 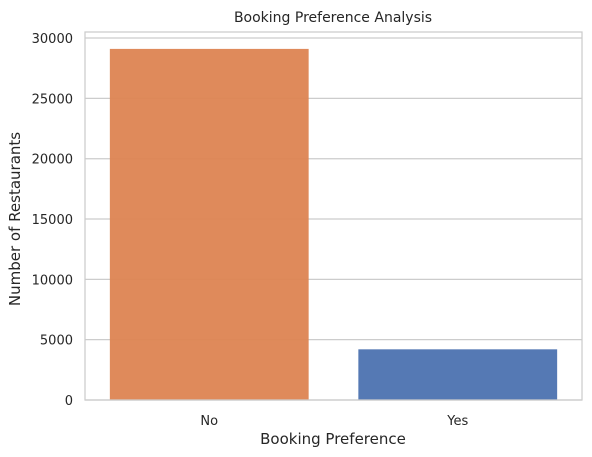 I want to click on bar-yes, so click(x=458, y=374).